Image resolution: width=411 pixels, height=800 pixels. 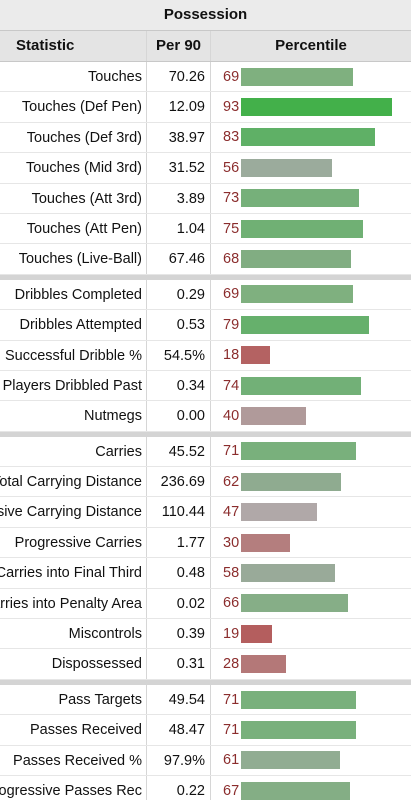 What do you see at coordinates (178, 228) in the screenshot?
I see `per90-value: 1.04` at bounding box center [178, 228].